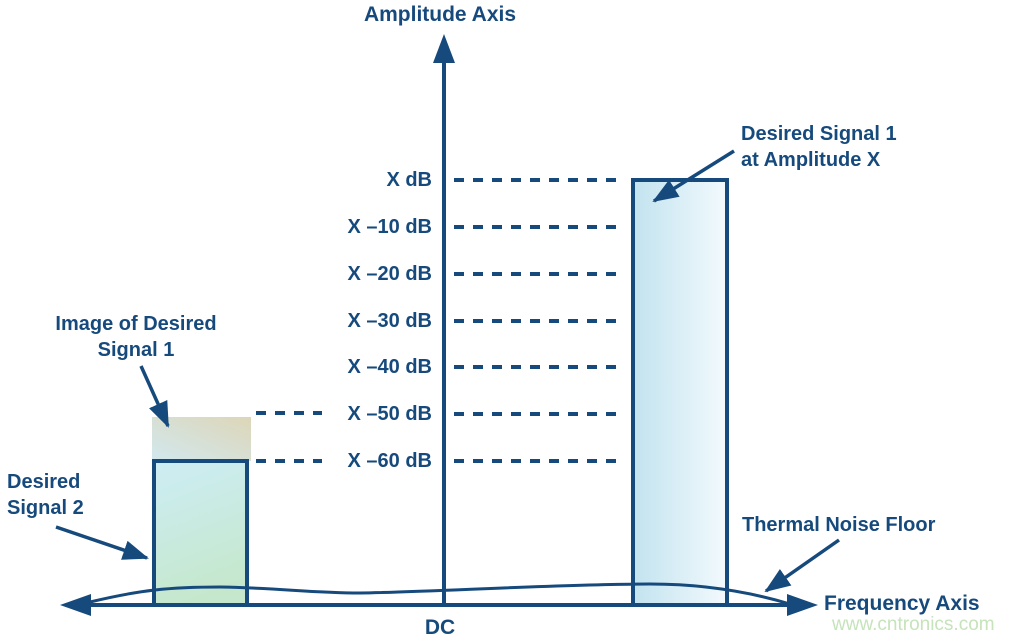 This screenshot has width=1015, height=640. Describe the element at coordinates (440, 14) in the screenshot. I see `amplitude-axis-title: Amplitude Axis` at that location.